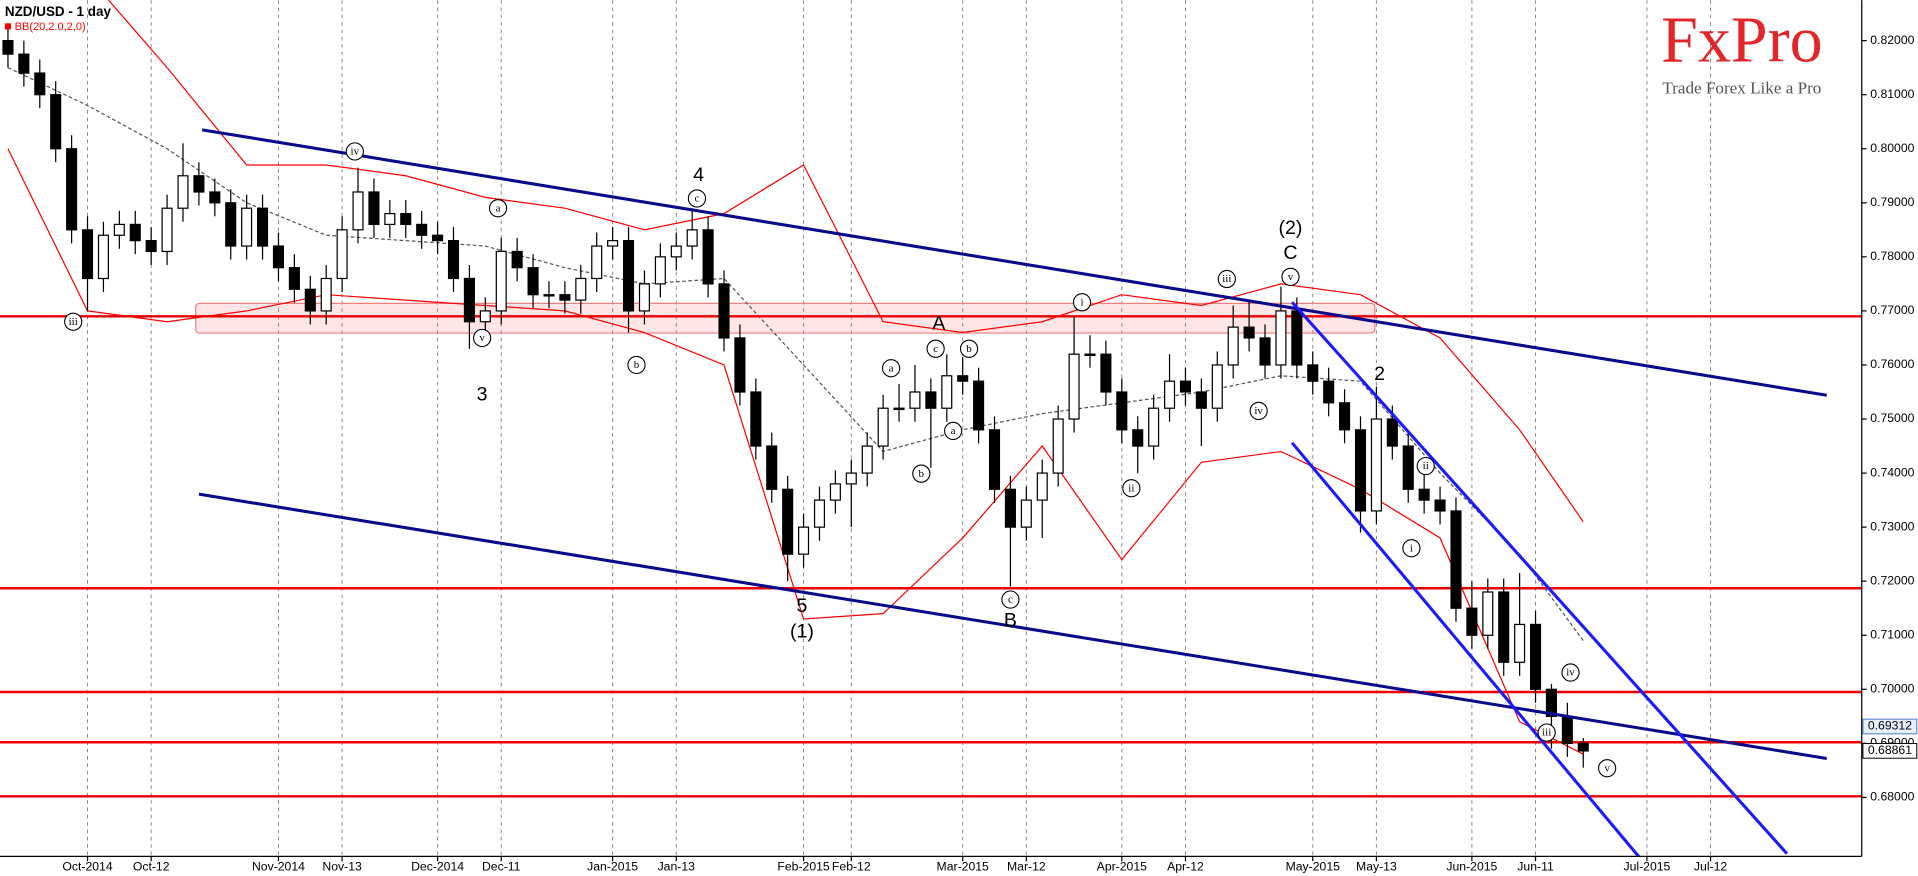  Describe the element at coordinates (1892, 364) in the screenshot. I see `y-tick-label: 0.76000` at that location.